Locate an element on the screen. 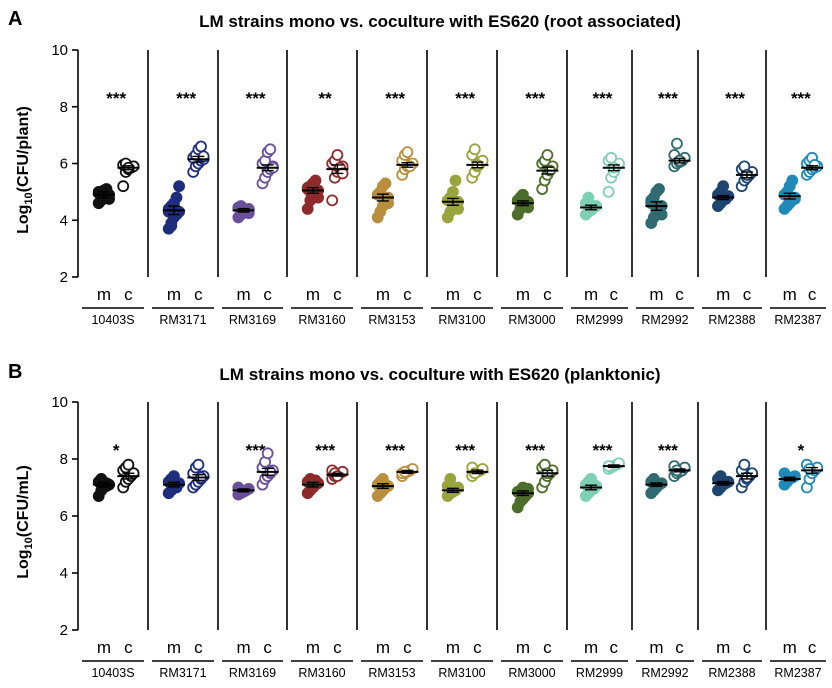 Image resolution: width=832 pixels, height=688 pixels. strain-label: RM2992 is located at coordinates (664, 320).